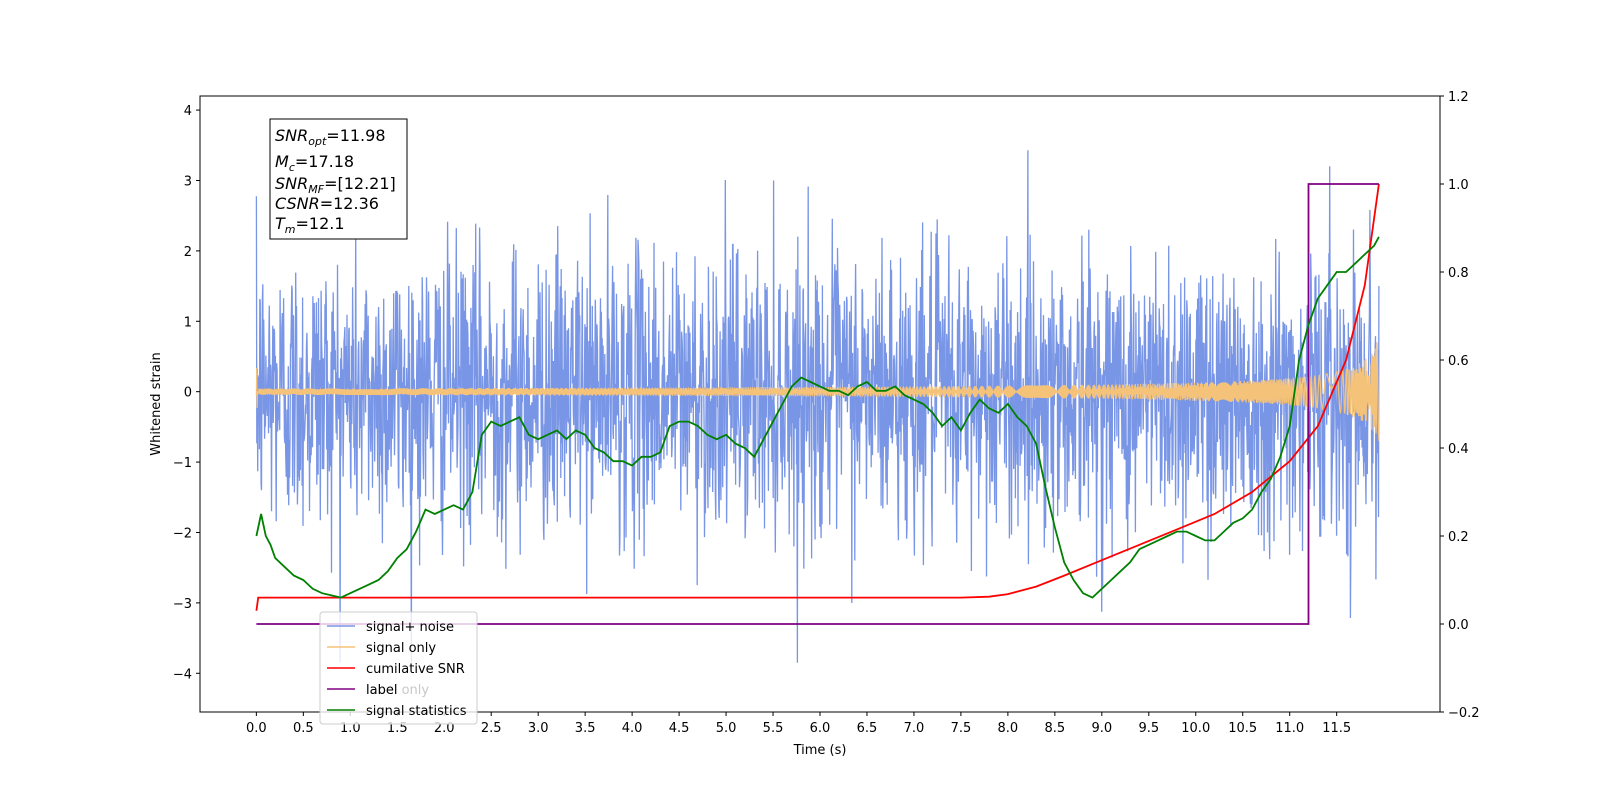  Describe the element at coordinates (1458, 537) in the screenshot. I see `y2-tick-label: 0.2` at that location.